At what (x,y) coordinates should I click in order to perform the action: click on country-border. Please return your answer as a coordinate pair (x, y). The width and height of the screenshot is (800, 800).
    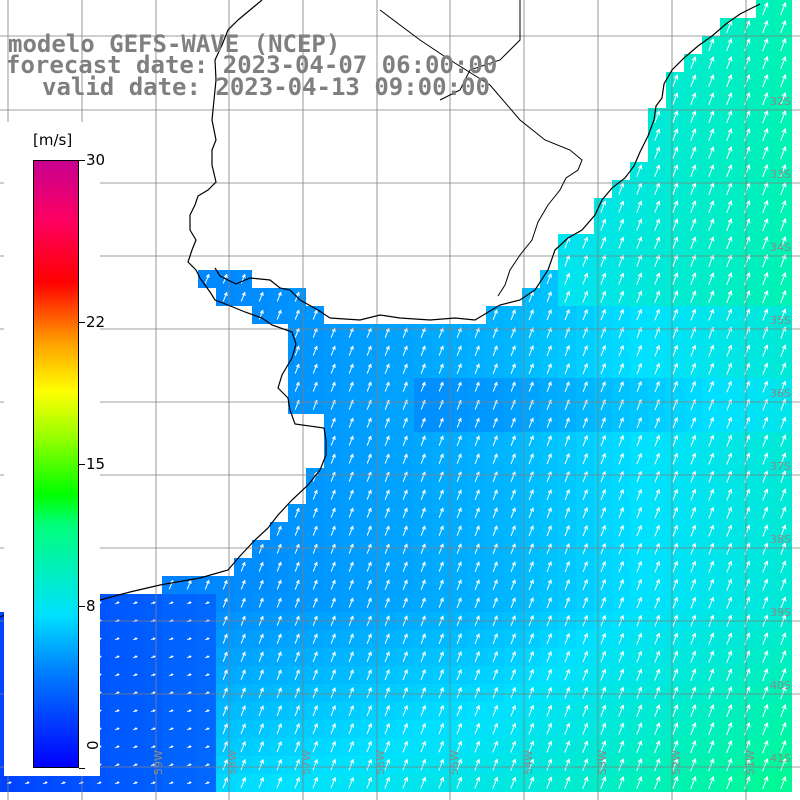
    Looking at the image, I should click on (481, 148).